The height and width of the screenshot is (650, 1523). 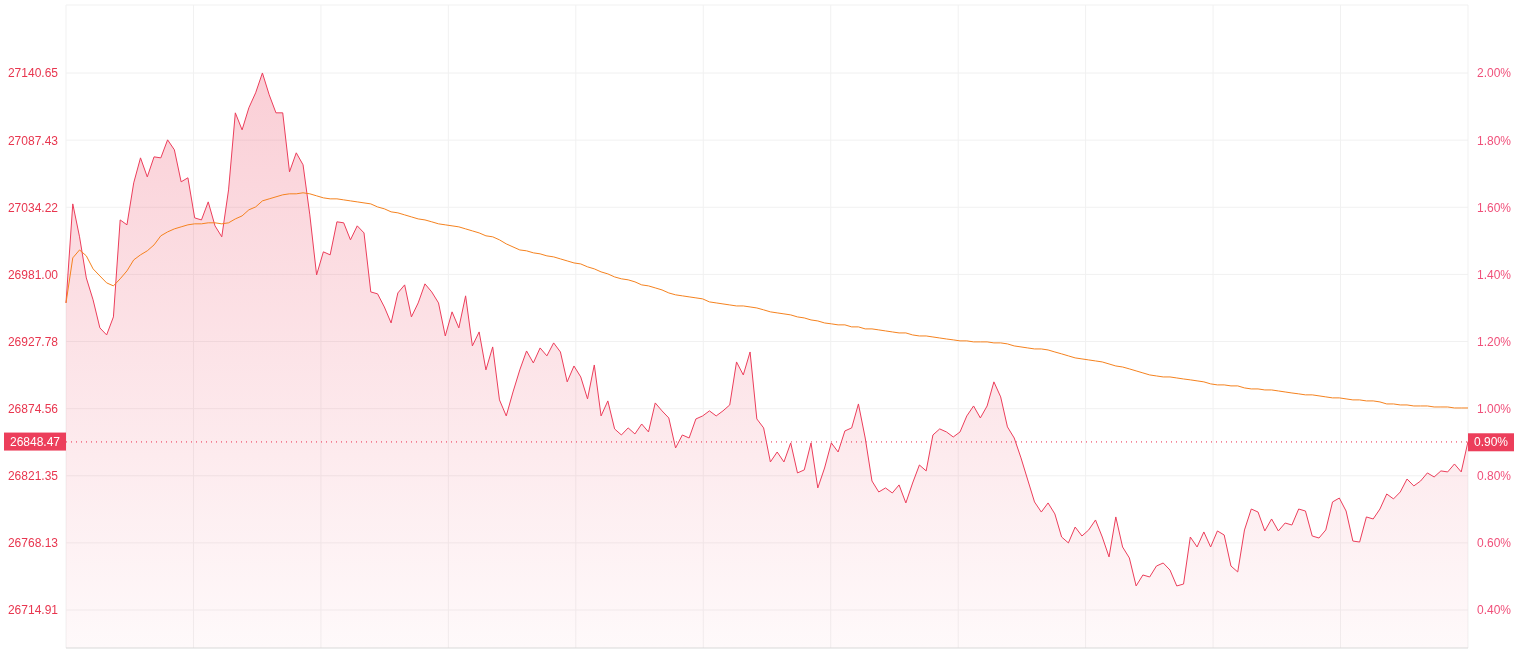 What do you see at coordinates (33, 341) in the screenshot?
I see `y-tick-label: 26927.78` at bounding box center [33, 341].